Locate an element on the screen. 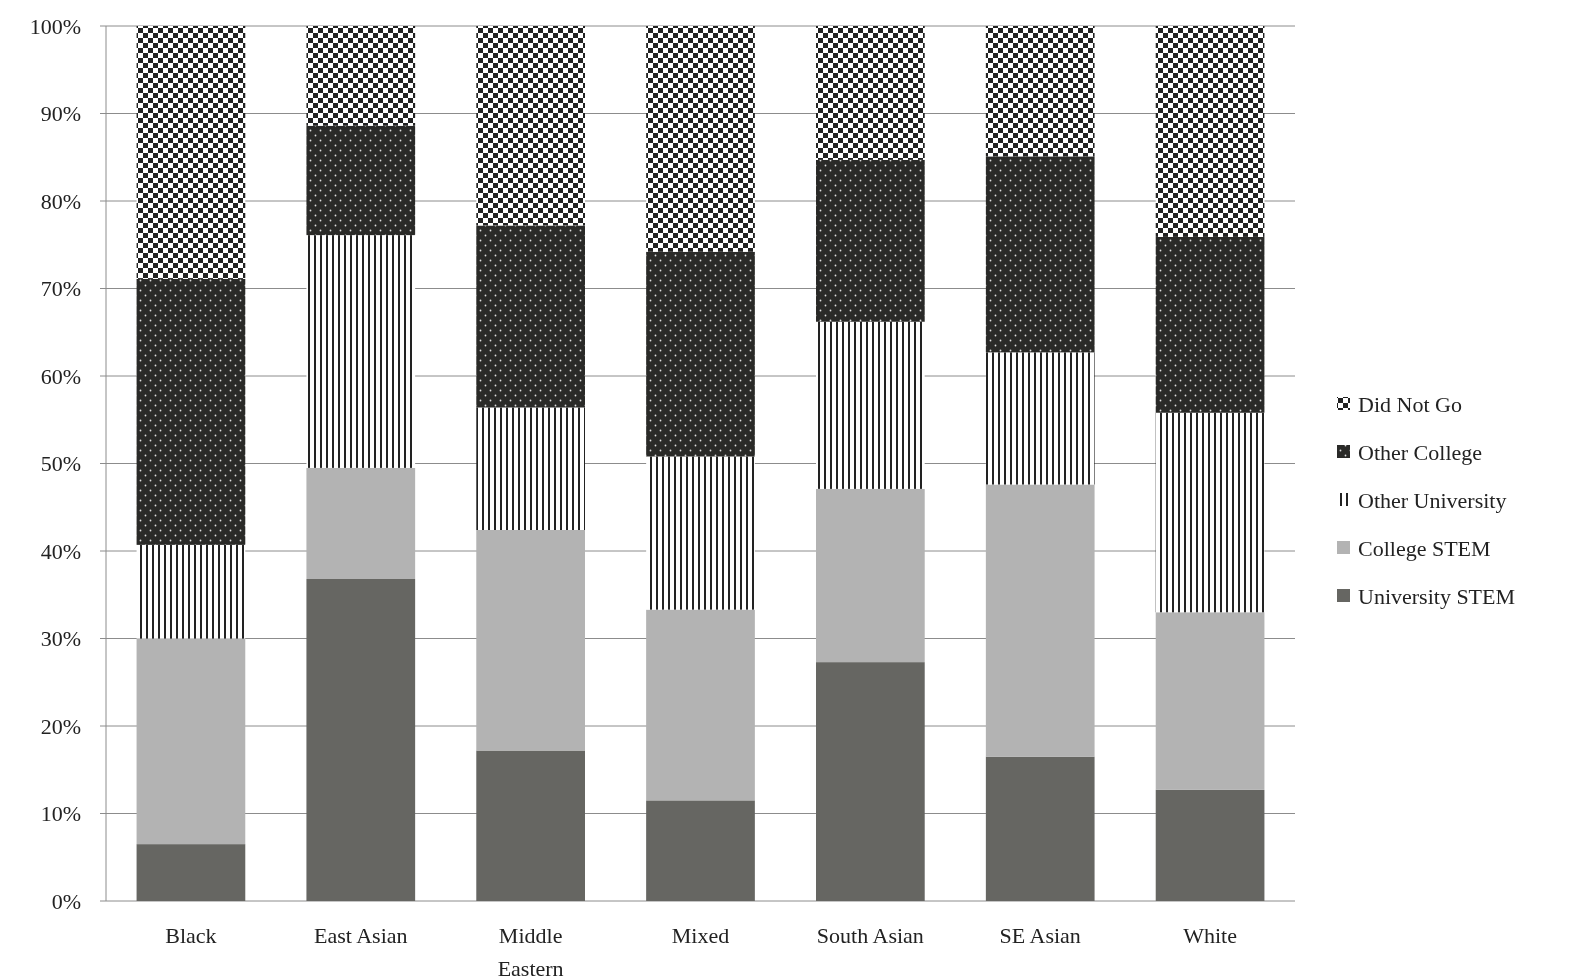 The image size is (1575, 978). y-tick-label: 30% is located at coordinates (60, 639).